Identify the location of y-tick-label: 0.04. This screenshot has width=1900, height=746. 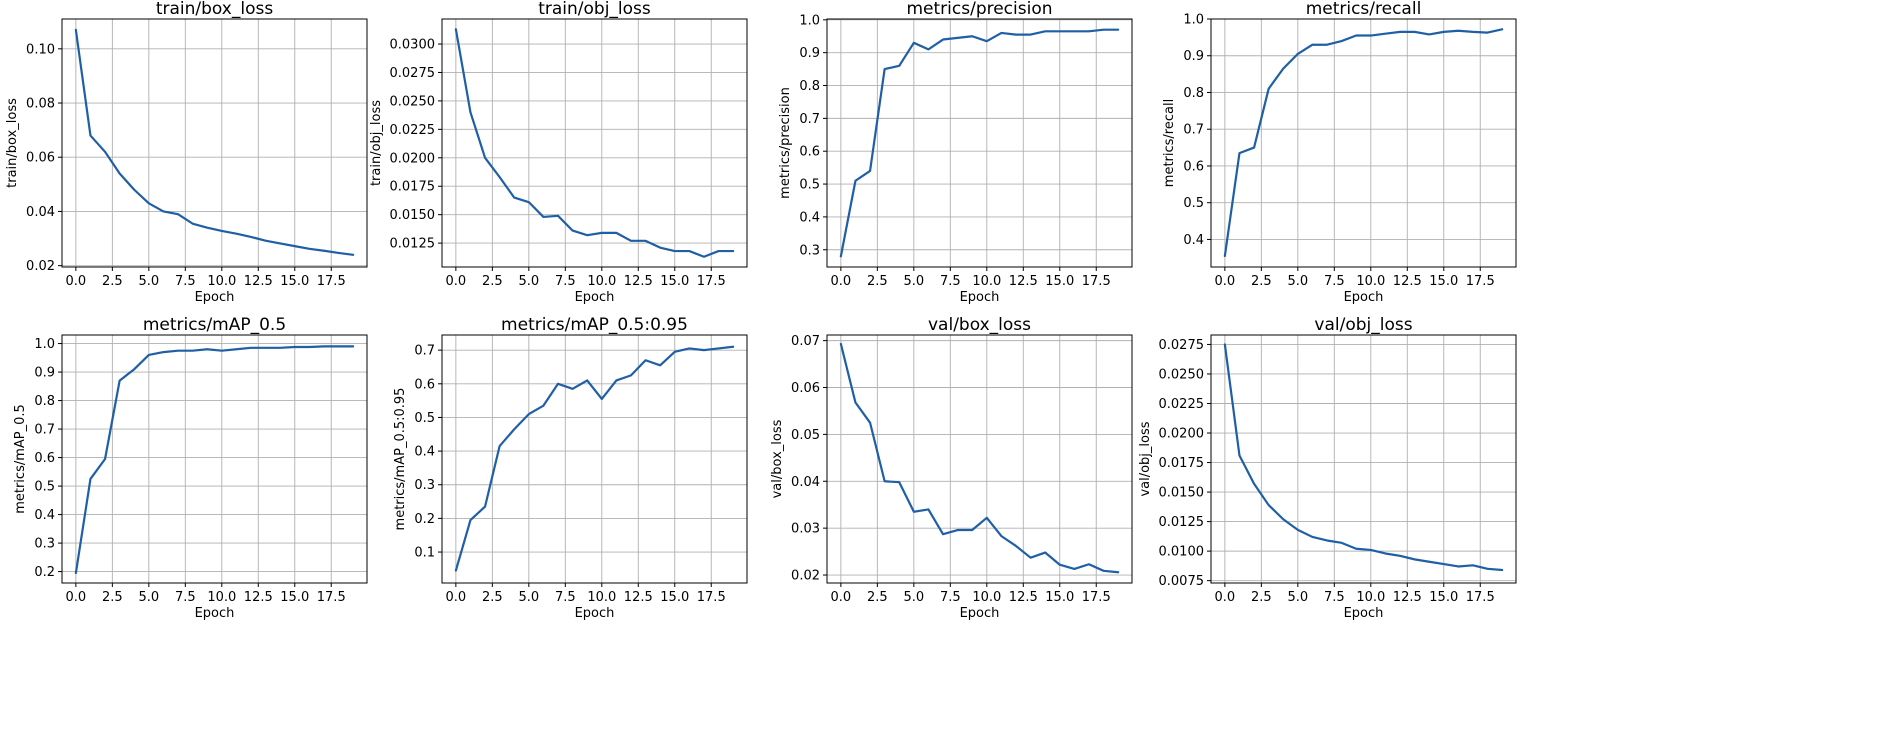
(40, 212).